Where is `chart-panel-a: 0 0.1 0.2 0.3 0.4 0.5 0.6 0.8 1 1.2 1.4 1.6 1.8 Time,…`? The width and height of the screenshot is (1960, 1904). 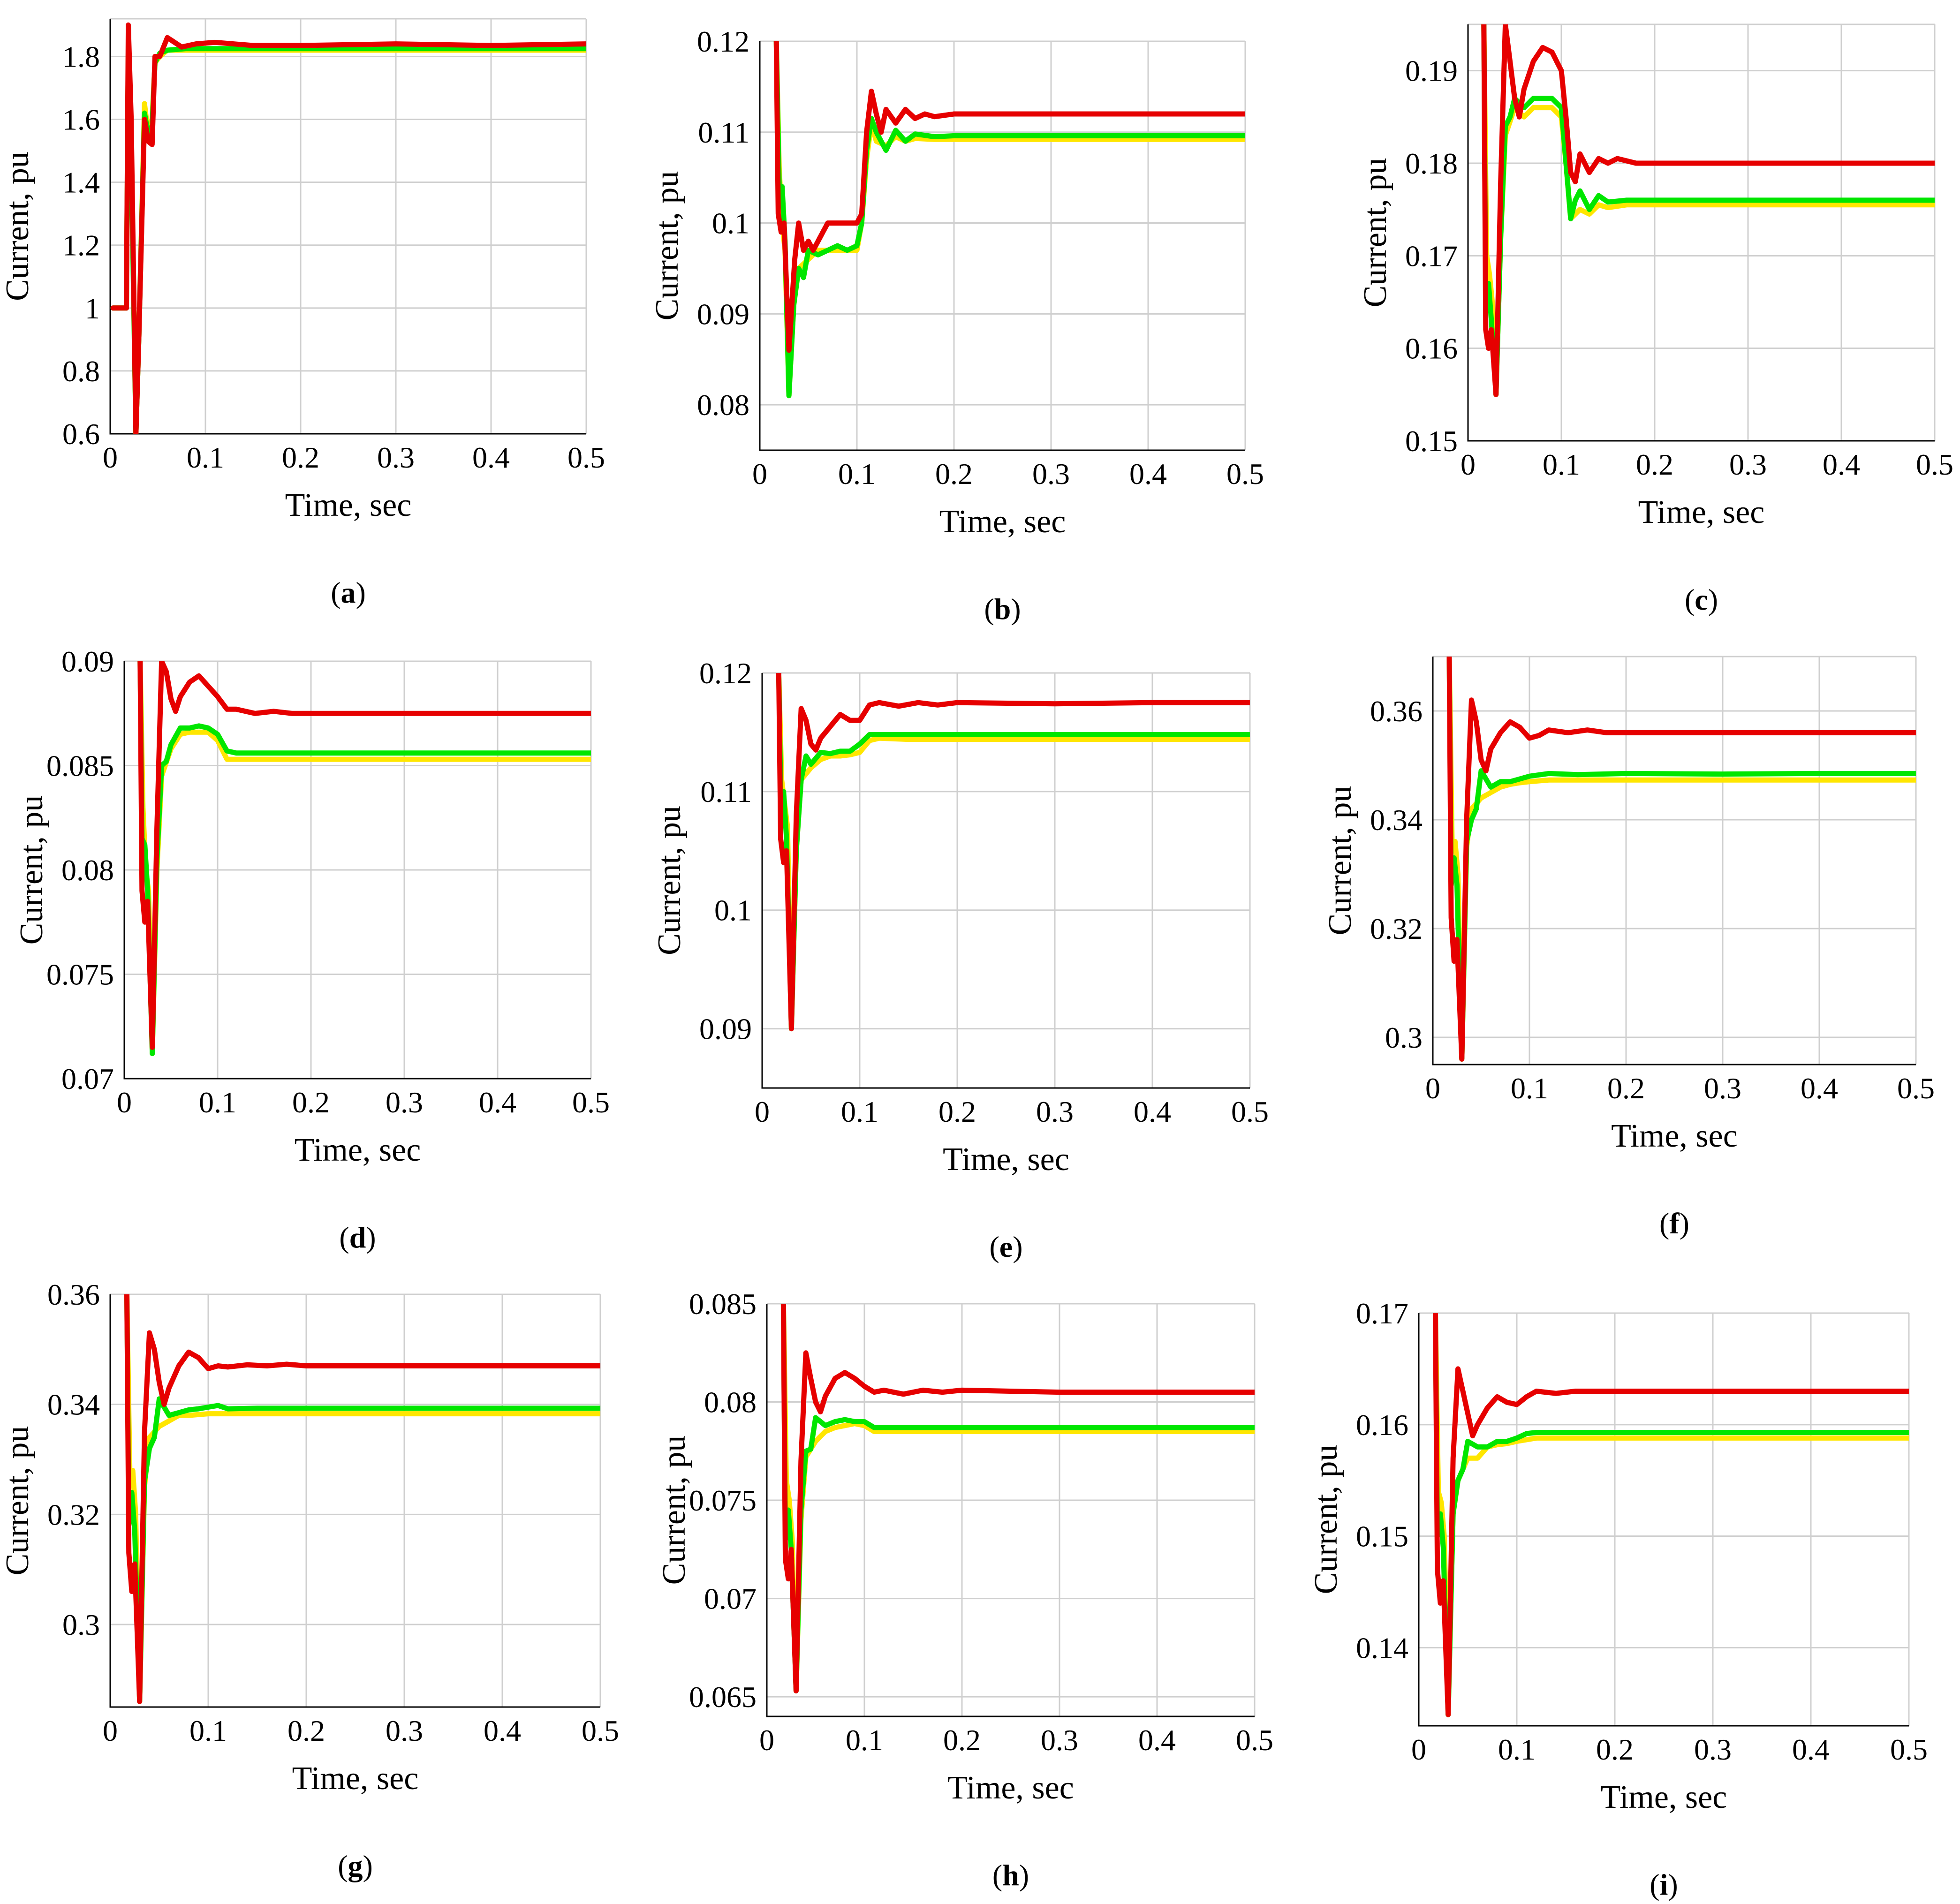 chart-panel-a: 0 0.1 0.2 0.3 0.4 0.5 0.6 0.8 1 1.2 1.4 1.6 1.8 Time,… is located at coordinates (303, 313).